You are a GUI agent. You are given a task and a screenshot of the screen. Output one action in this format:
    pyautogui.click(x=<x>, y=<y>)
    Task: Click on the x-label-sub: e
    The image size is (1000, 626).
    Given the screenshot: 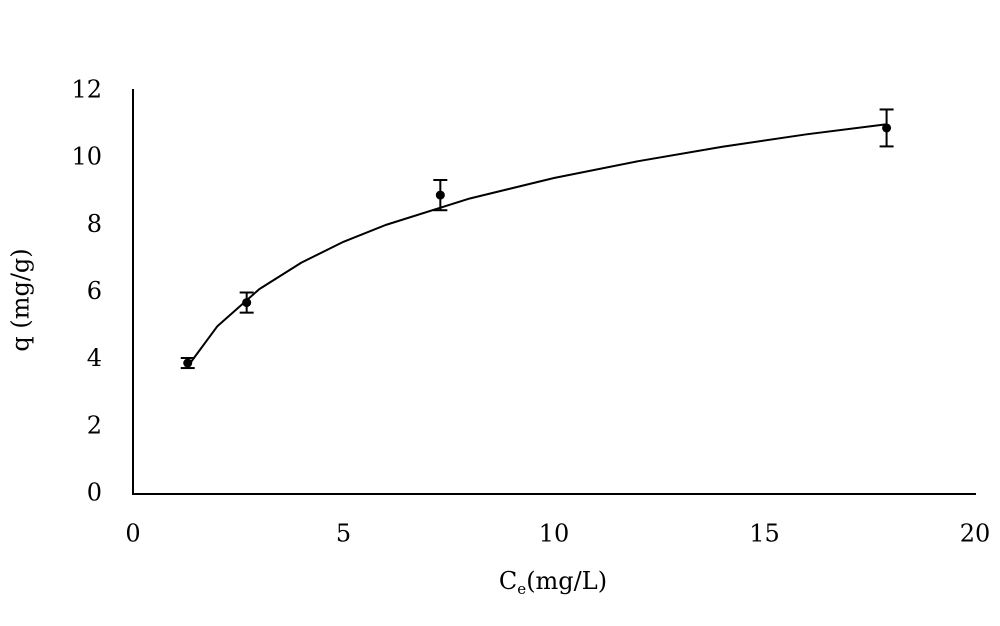 What is the action you would take?
    pyautogui.click(x=521, y=589)
    